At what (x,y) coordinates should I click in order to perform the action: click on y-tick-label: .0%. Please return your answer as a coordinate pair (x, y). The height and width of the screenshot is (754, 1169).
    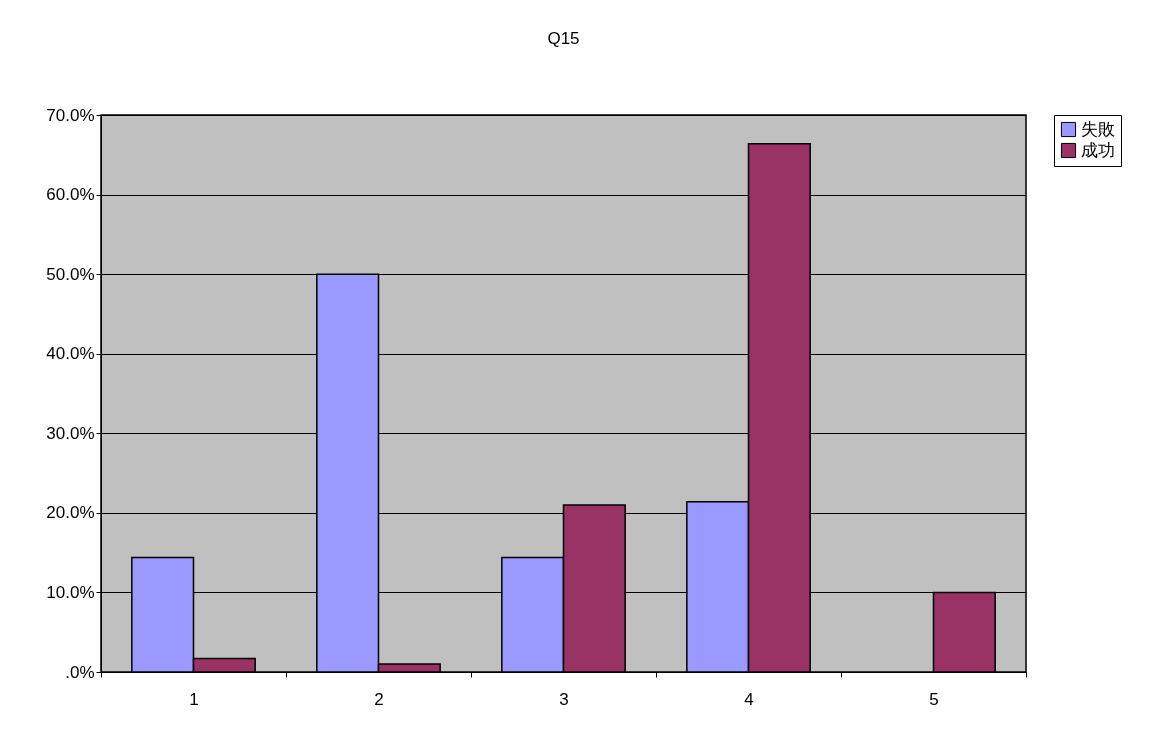
    Looking at the image, I should click on (80, 672).